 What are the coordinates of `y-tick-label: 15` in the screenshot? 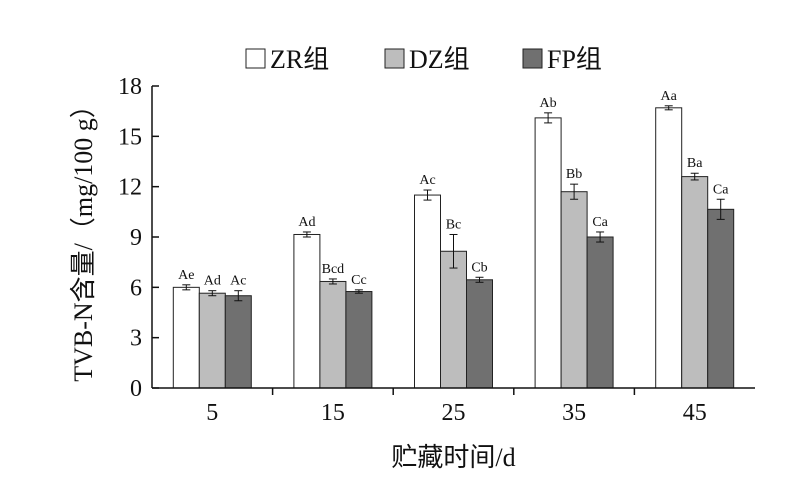 It's located at (130, 137).